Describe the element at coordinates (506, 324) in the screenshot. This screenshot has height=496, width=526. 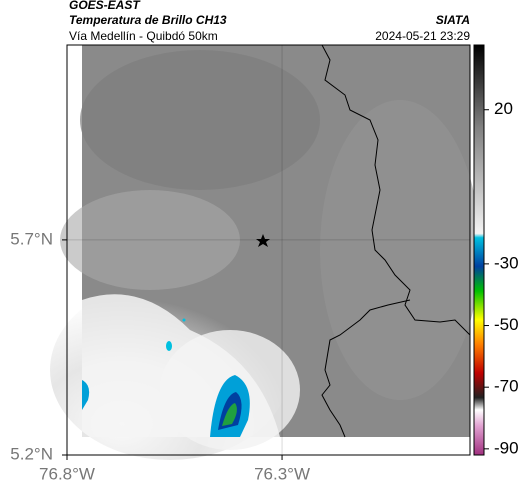
I see `colorbar-label: -50` at that location.